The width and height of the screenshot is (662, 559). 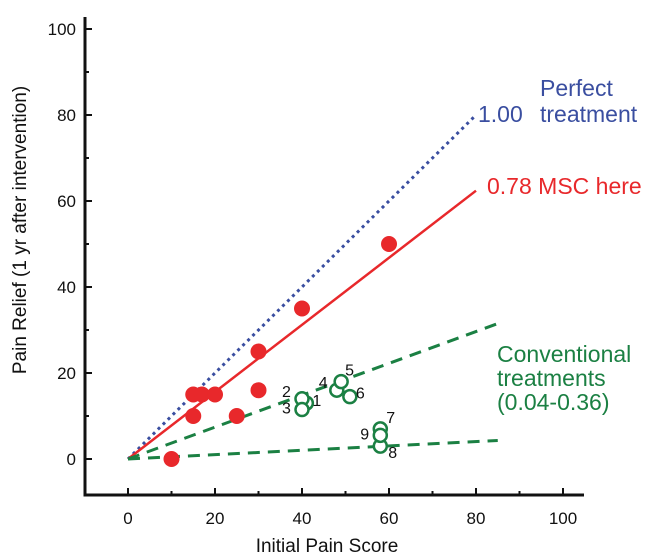 I want to click on x-tick-label: 100, so click(x=563, y=518).